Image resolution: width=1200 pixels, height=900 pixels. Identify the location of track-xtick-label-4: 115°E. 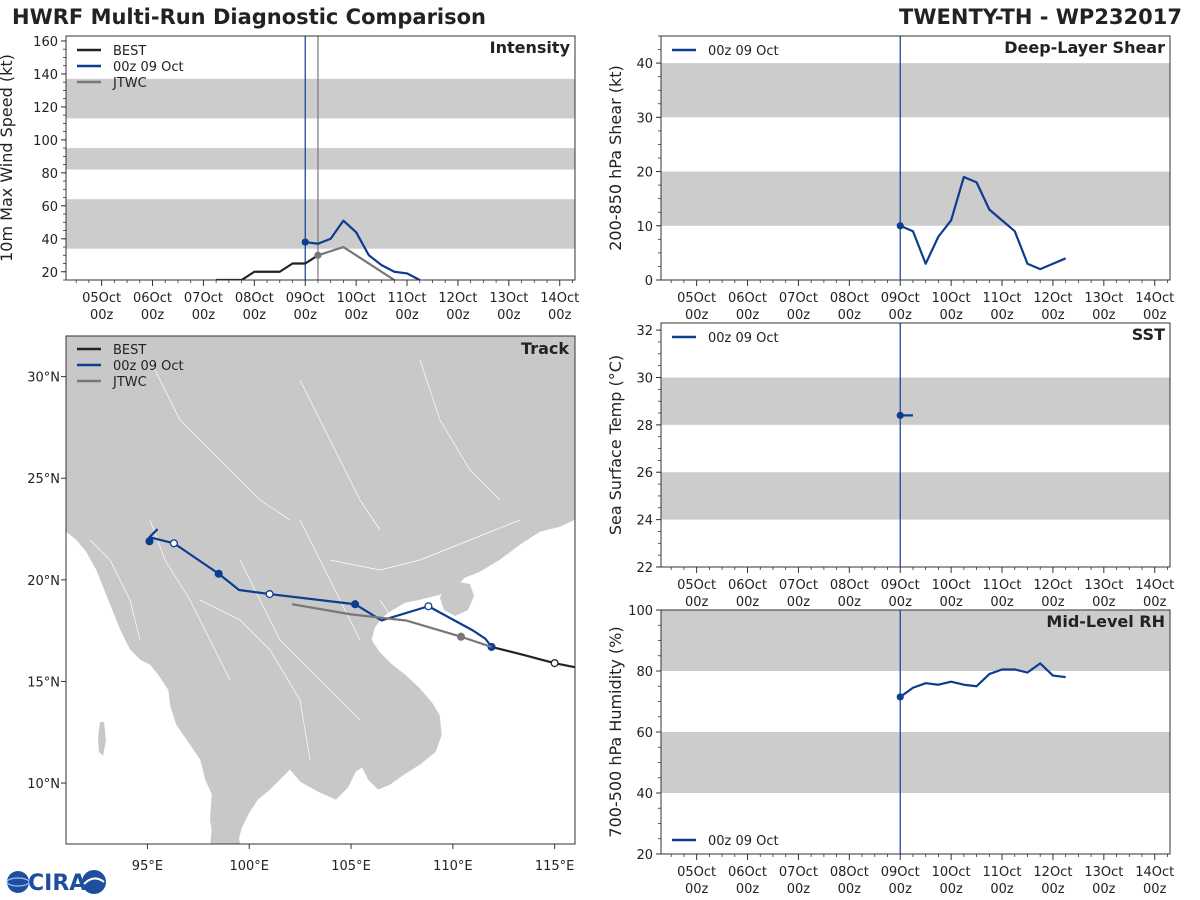
(555, 866).